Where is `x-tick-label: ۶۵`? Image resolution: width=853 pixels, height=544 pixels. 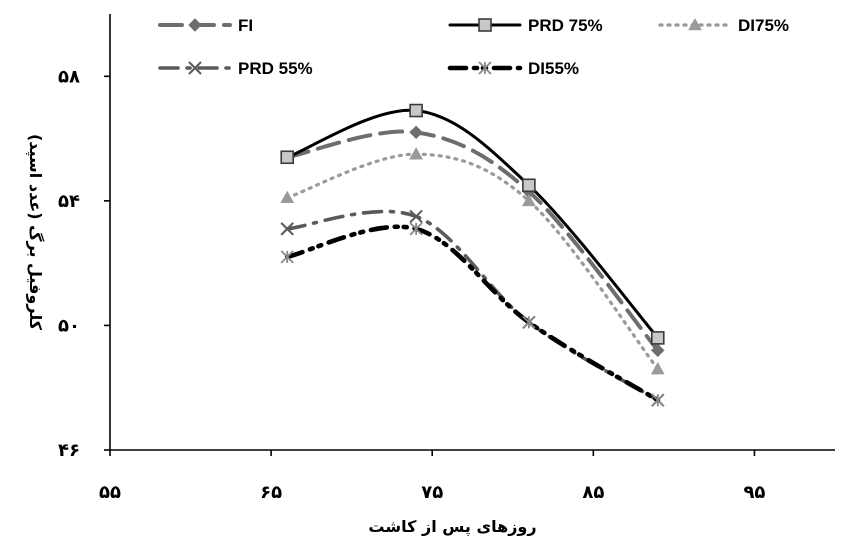
x-tick-label: ۶۵ is located at coordinates (271, 492).